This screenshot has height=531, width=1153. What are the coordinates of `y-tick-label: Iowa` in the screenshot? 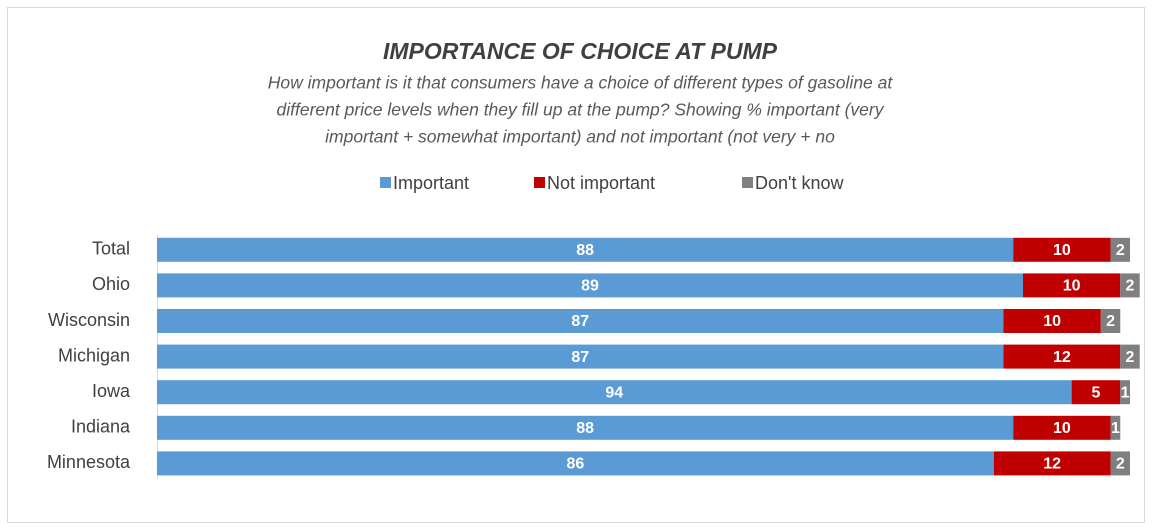 It's located at (111, 391).